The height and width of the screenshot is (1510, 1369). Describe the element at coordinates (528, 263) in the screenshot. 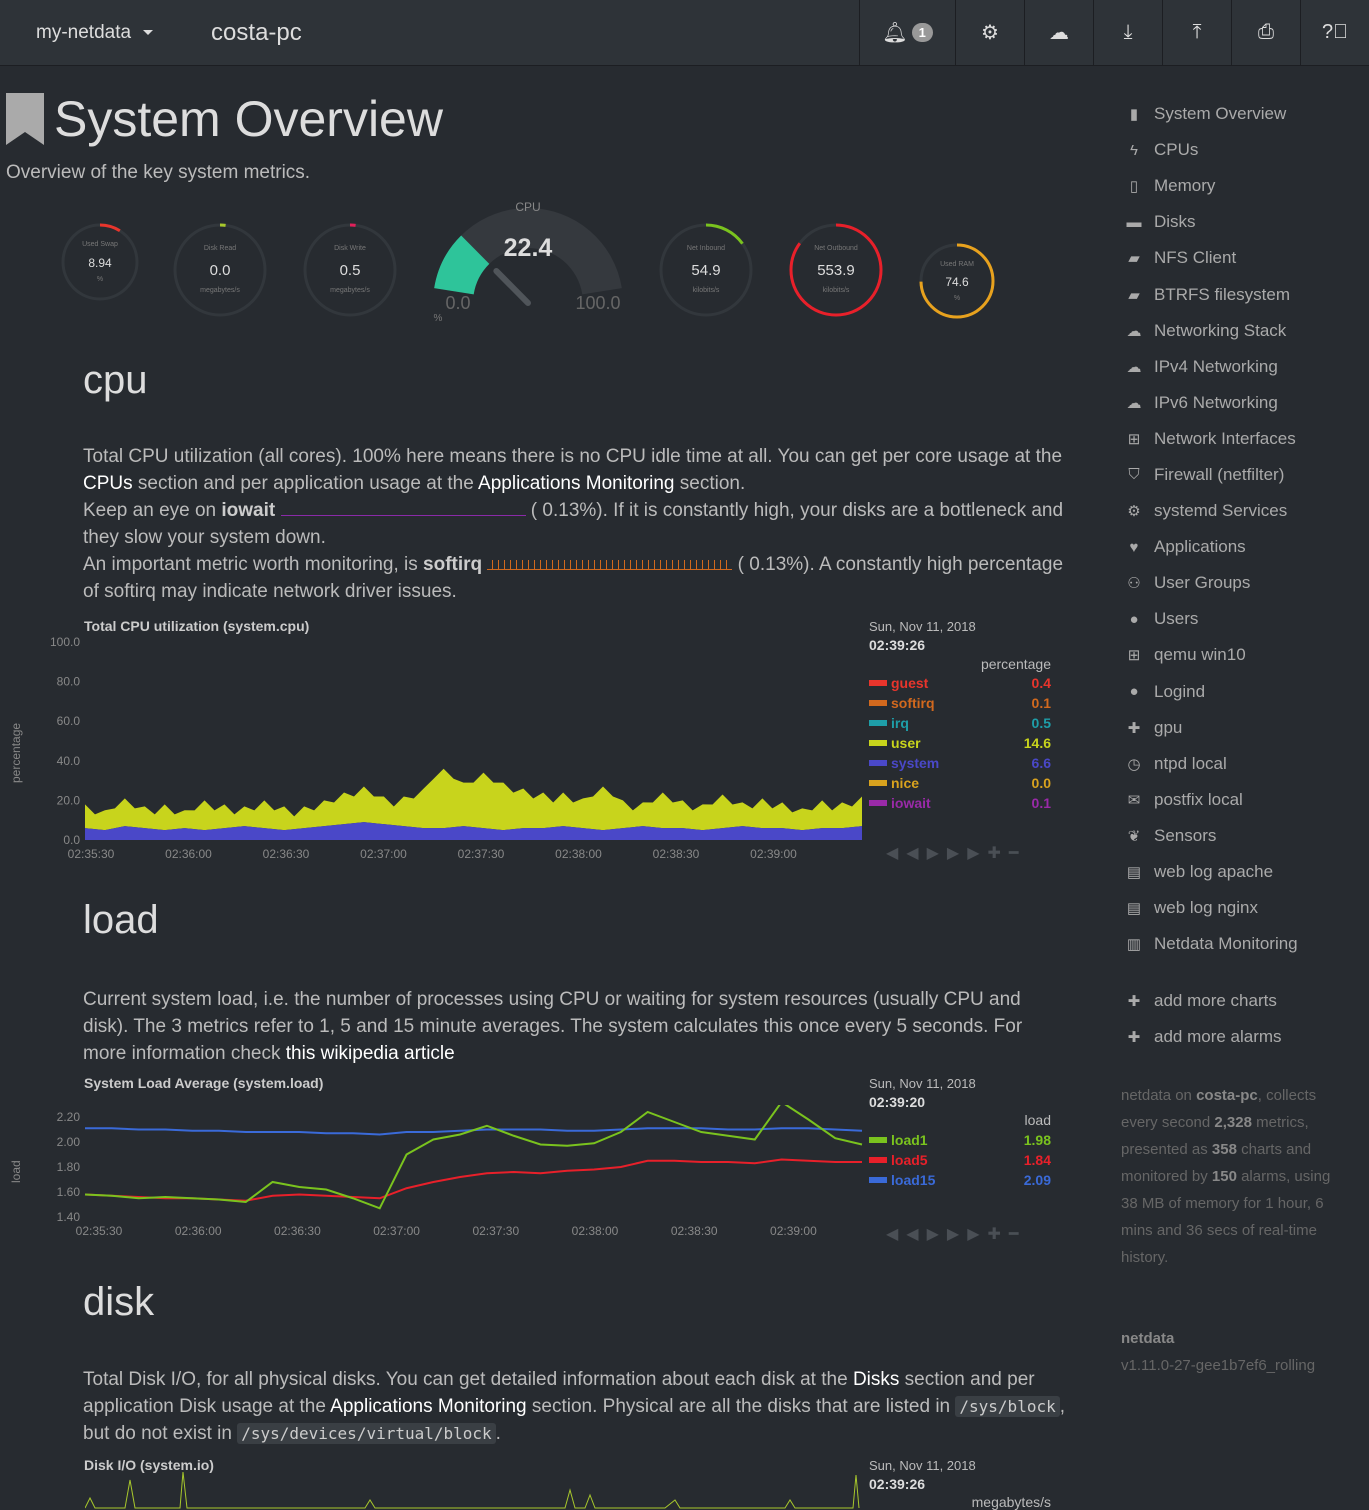

I see `cpu-gauge: CPU 22.4 0.0 100.0 %` at that location.